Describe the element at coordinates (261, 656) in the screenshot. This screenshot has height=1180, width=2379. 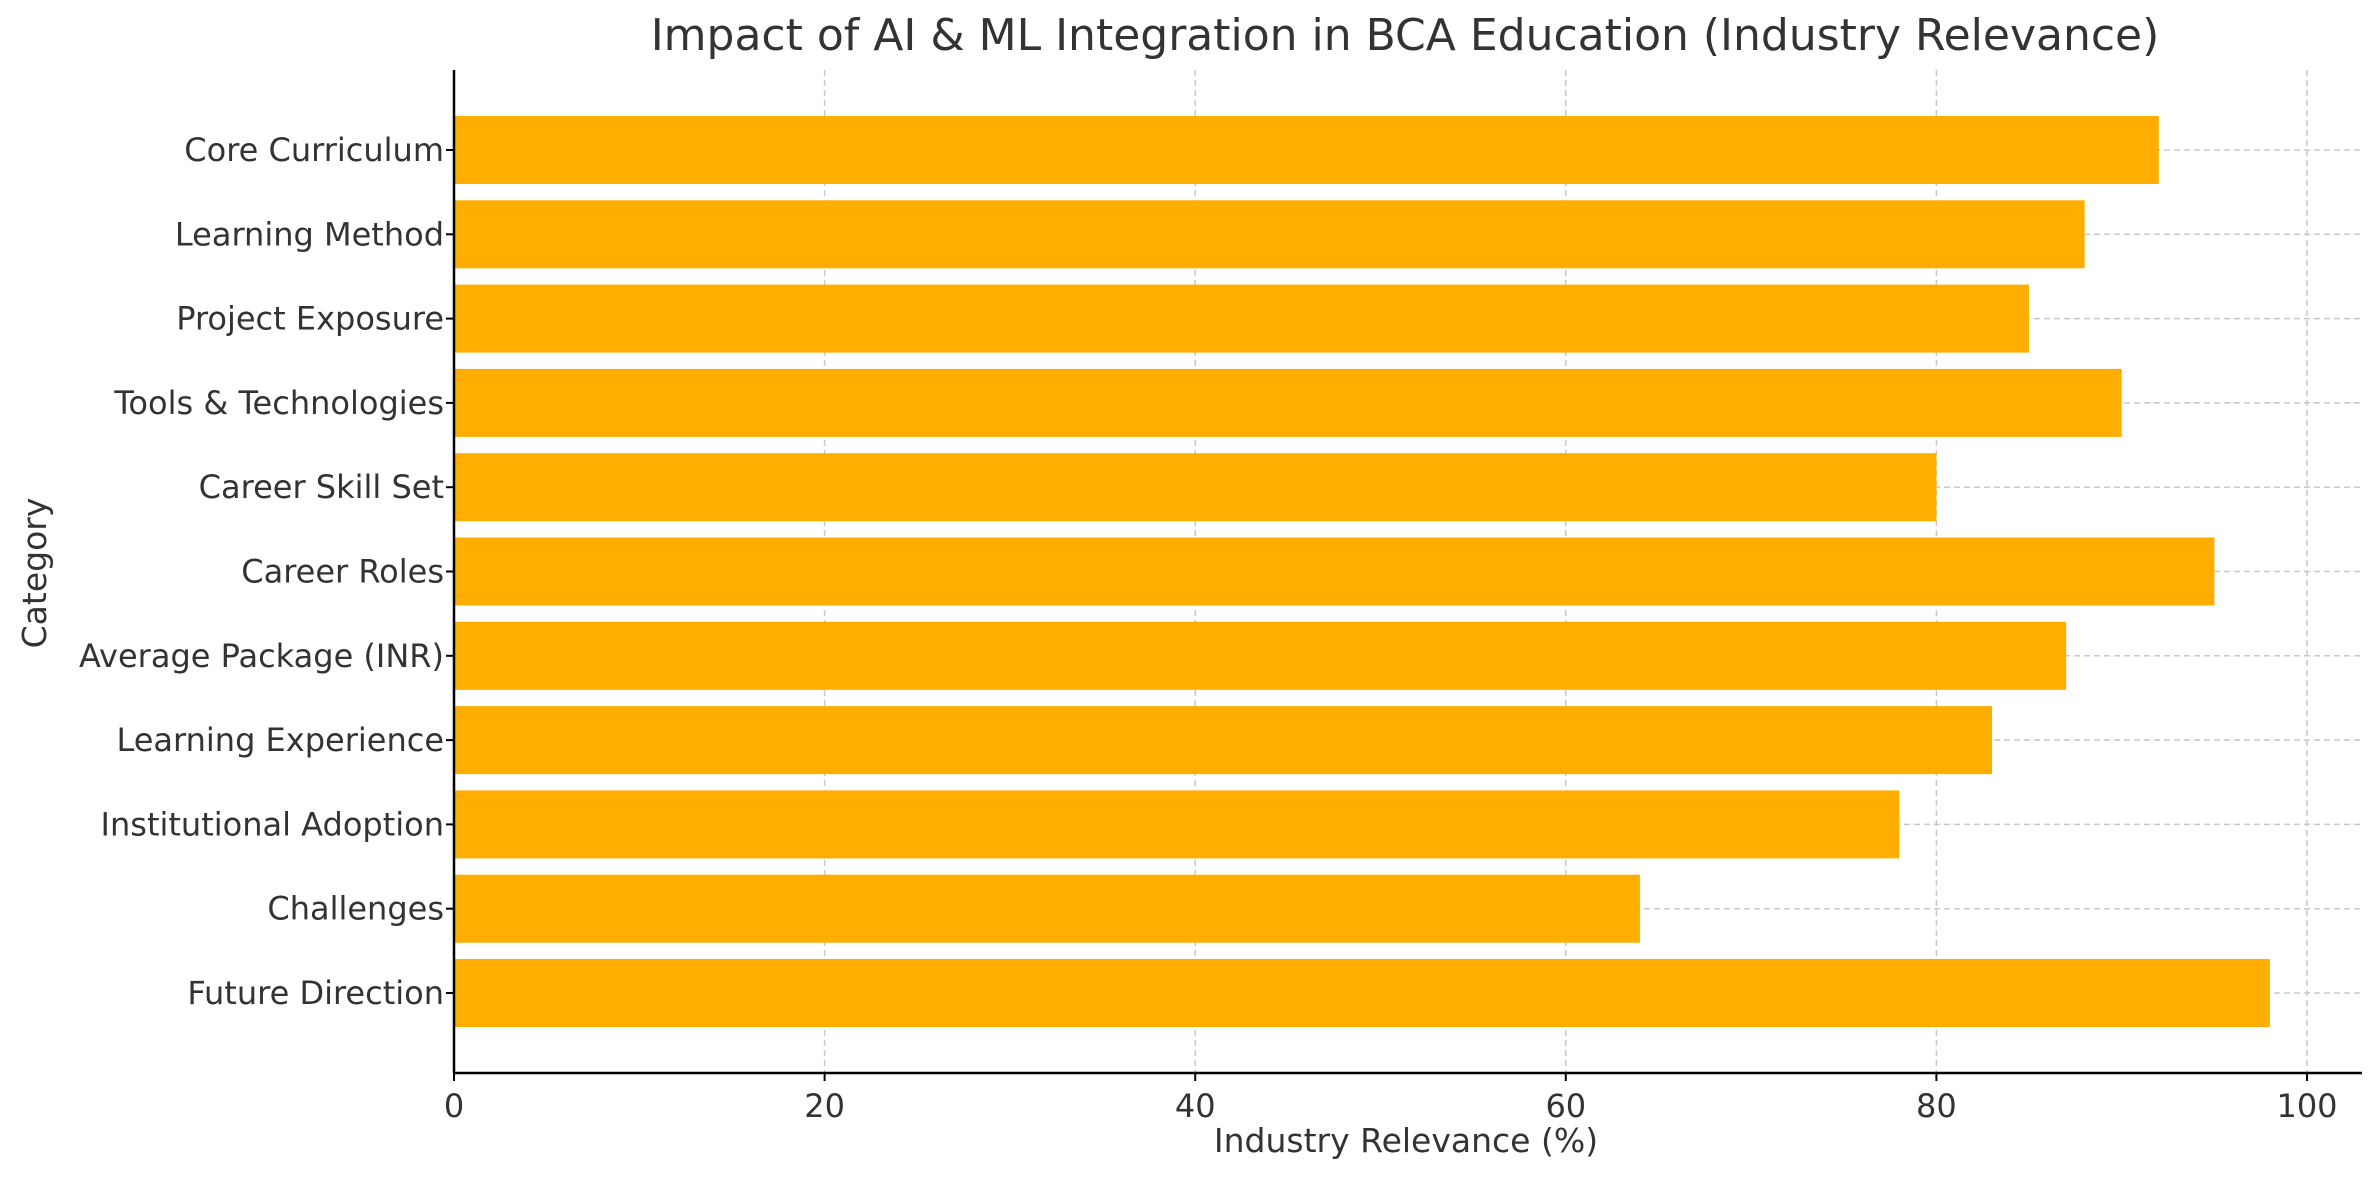
I see `y-tick-label: Average Package (INR)` at that location.